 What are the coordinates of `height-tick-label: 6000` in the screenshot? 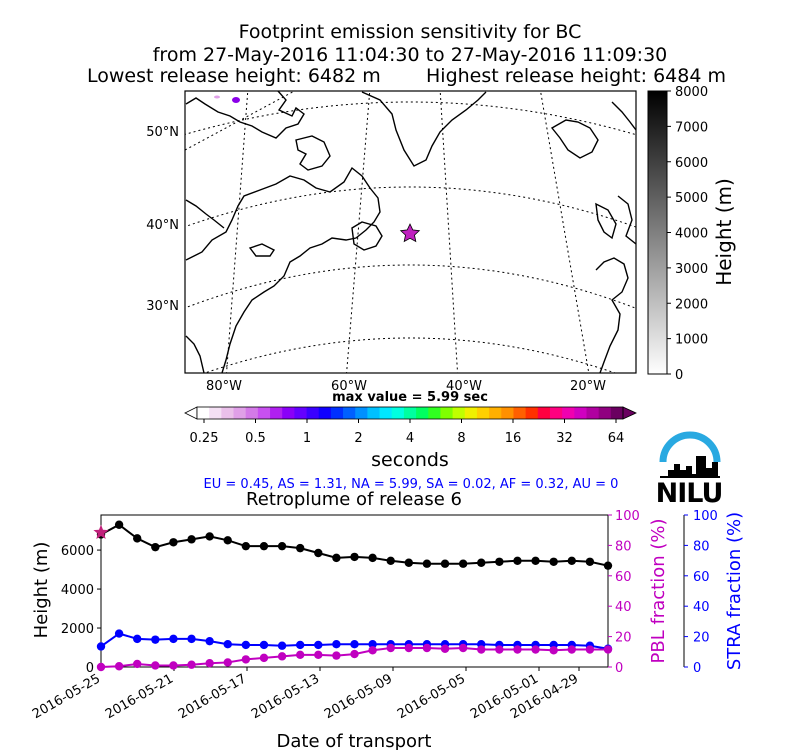 It's located at (691, 163).